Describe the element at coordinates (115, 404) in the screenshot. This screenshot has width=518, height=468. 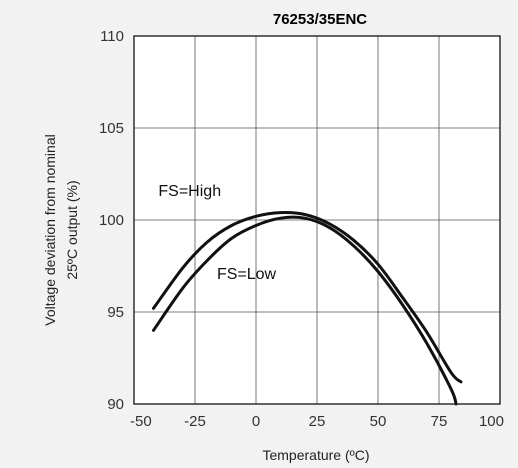
I see `y-tick-label: 90` at that location.